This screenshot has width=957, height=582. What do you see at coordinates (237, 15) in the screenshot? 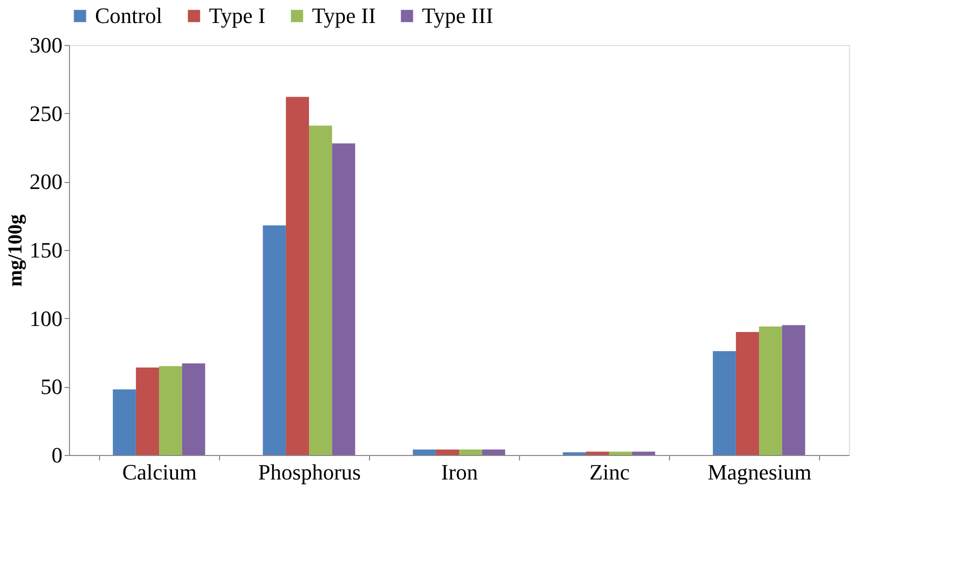
I see `legend-label: Type I` at bounding box center [237, 15].